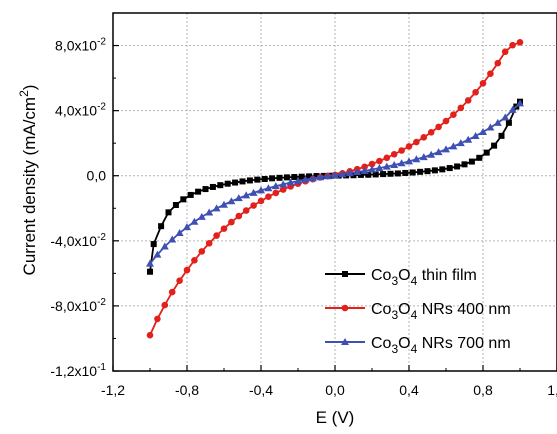  What do you see at coordinates (335, 417) in the screenshot?
I see `x-axis-title: E (V)` at bounding box center [335, 417].